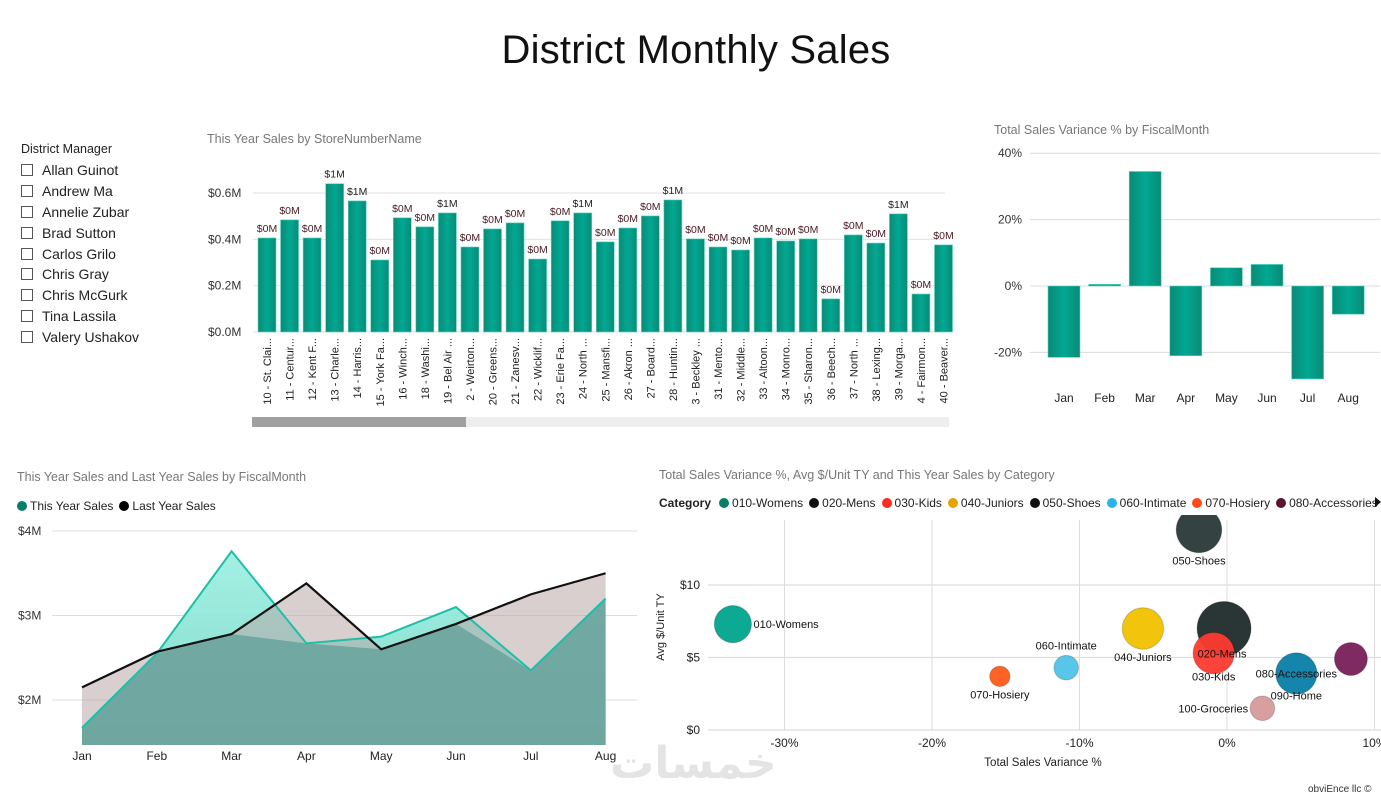 This screenshot has width=1381, height=795. Describe the element at coordinates (761, 503) in the screenshot. I see `legend-item: 010-Womens` at that location.